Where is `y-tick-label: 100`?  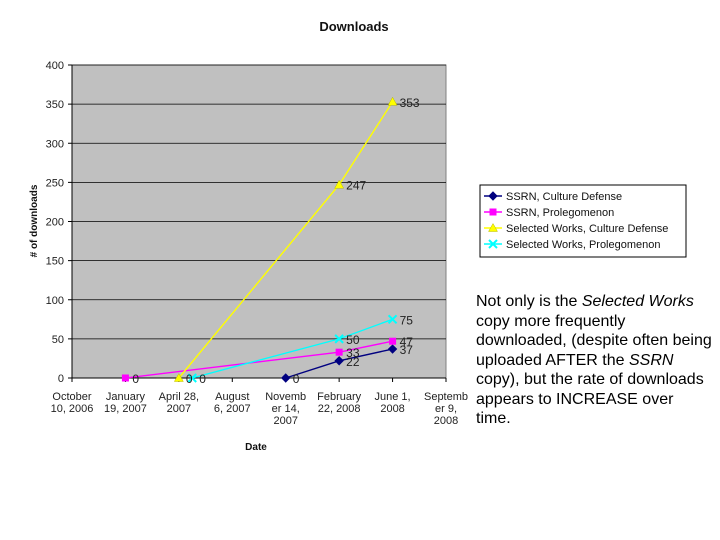 y-tick-label: 100 is located at coordinates (55, 301).